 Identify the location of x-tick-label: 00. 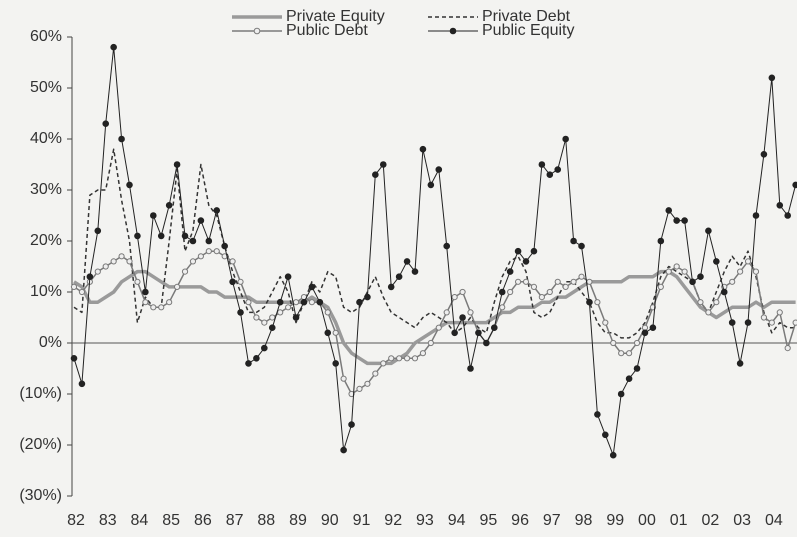
(647, 520).